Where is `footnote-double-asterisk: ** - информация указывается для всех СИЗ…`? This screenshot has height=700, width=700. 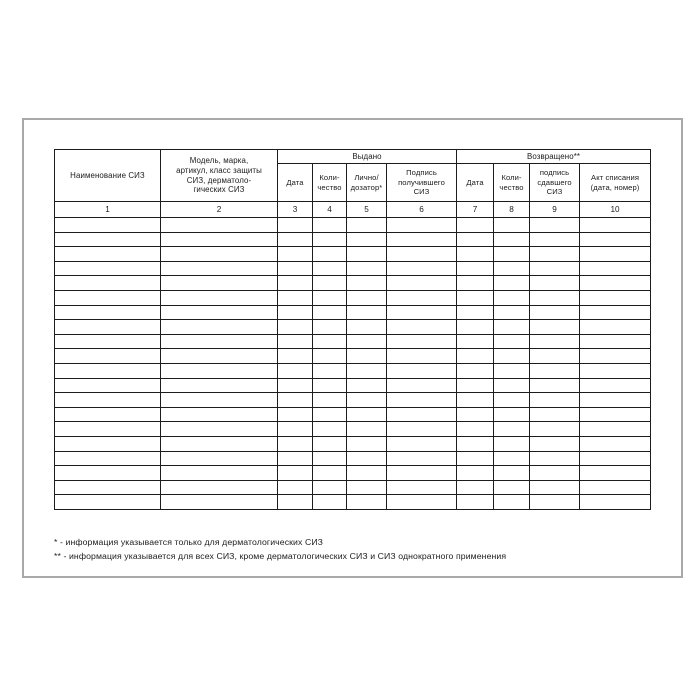
footnote-double-asterisk: ** - информация указывается для всех СИЗ… is located at coordinates (280, 555).